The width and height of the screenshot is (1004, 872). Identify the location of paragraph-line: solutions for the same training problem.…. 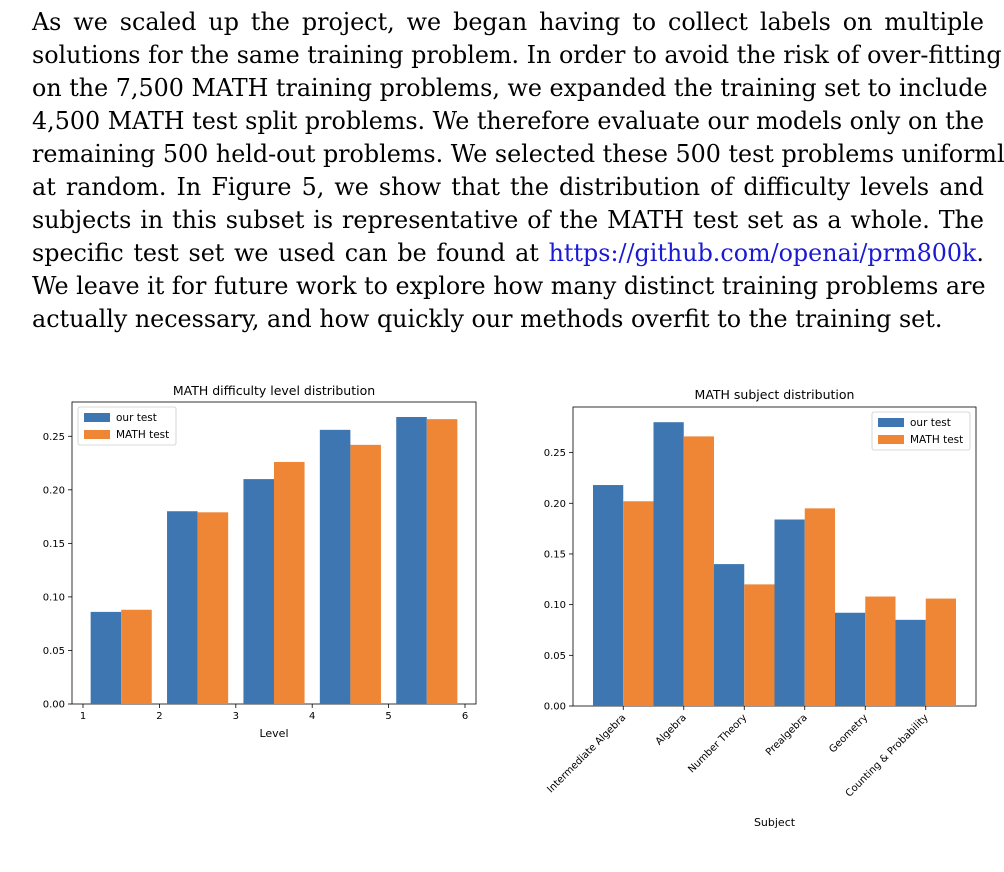
(517, 55).